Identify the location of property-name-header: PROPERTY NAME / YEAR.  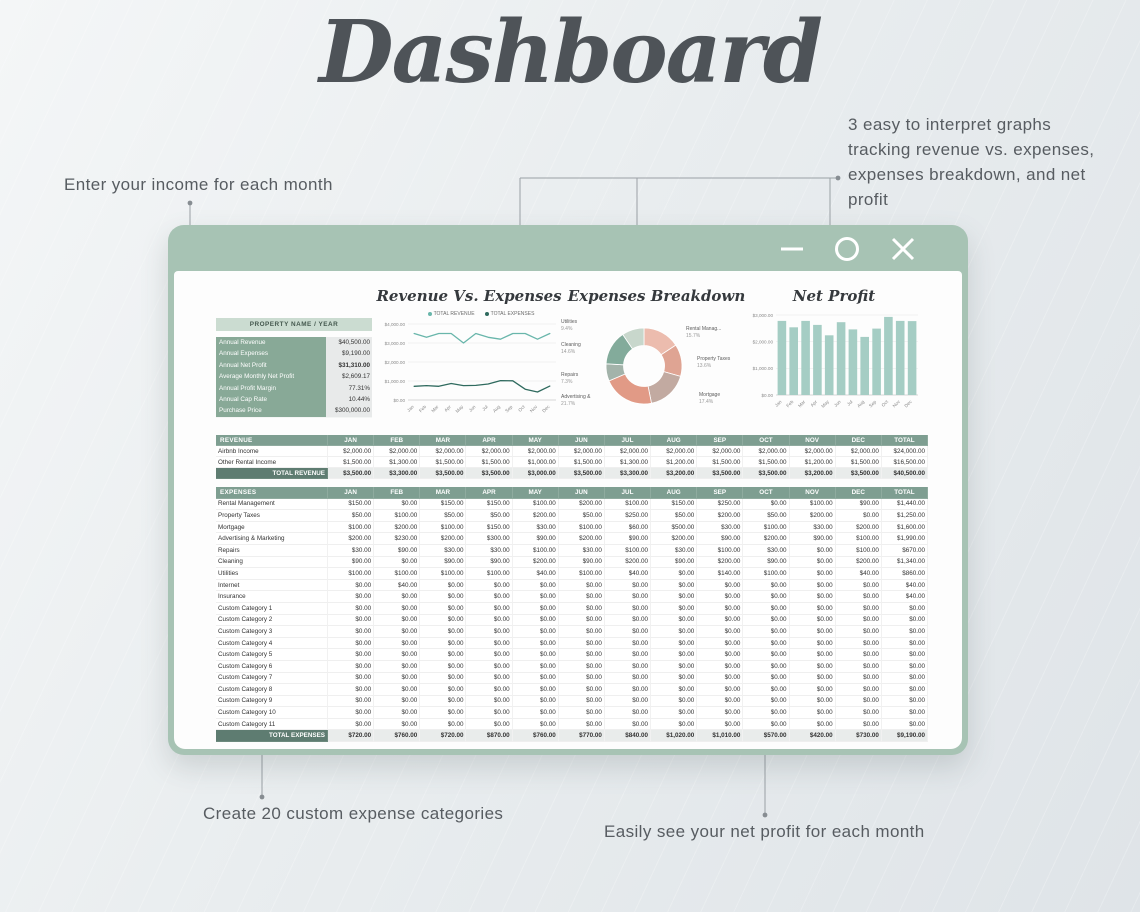
(294, 324).